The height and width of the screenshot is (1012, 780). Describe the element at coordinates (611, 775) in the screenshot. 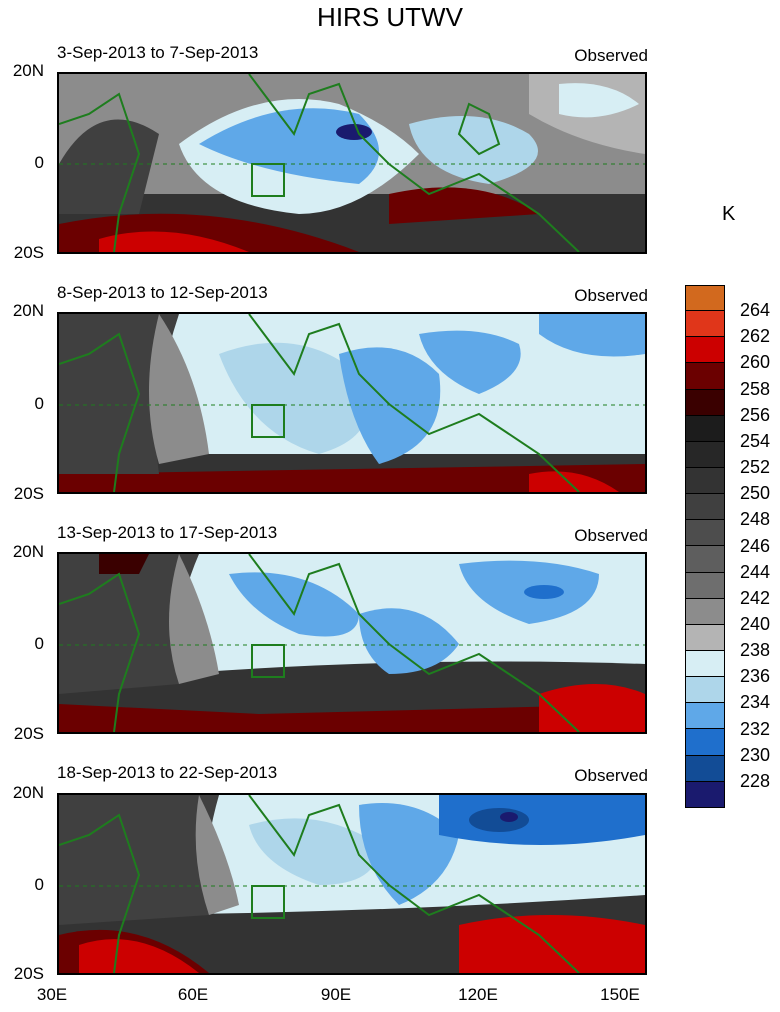

I see `panel-4-tag: Observed` at that location.